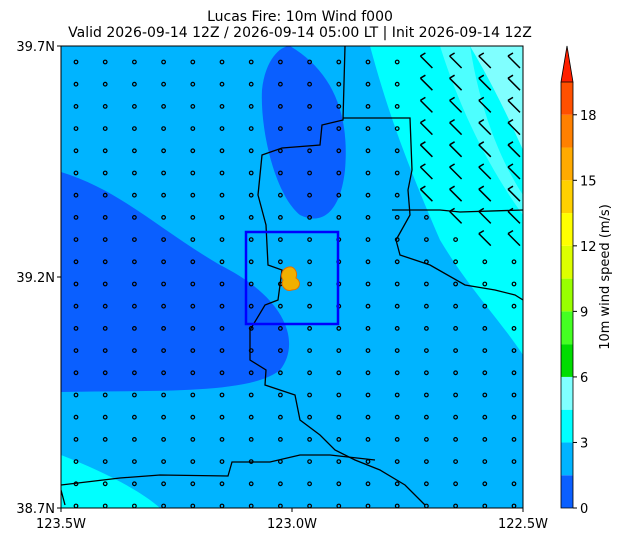 This screenshot has height=547, width=628. What do you see at coordinates (35, 509) in the screenshot?
I see `y-tick-label: 38.7N` at bounding box center [35, 509].